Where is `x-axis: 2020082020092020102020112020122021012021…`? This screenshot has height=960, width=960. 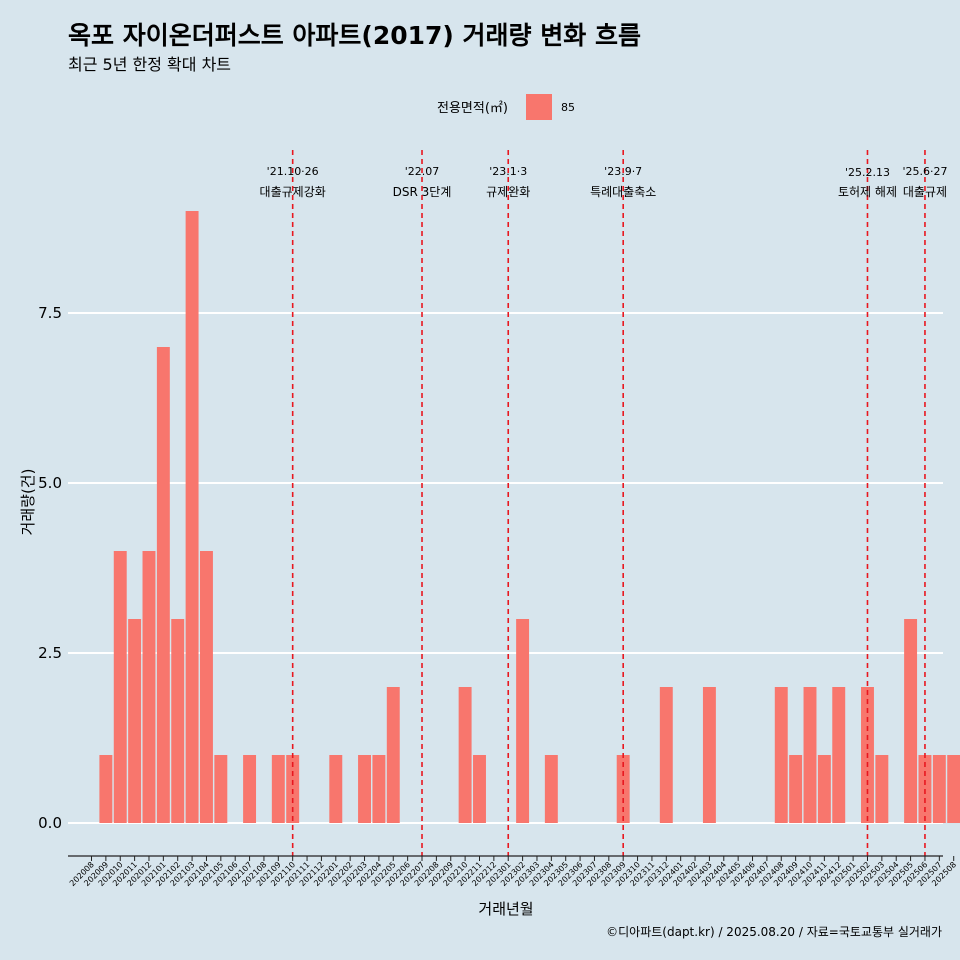 x-axis: 2020082020092020102020112020122021012021… is located at coordinates (513, 871).